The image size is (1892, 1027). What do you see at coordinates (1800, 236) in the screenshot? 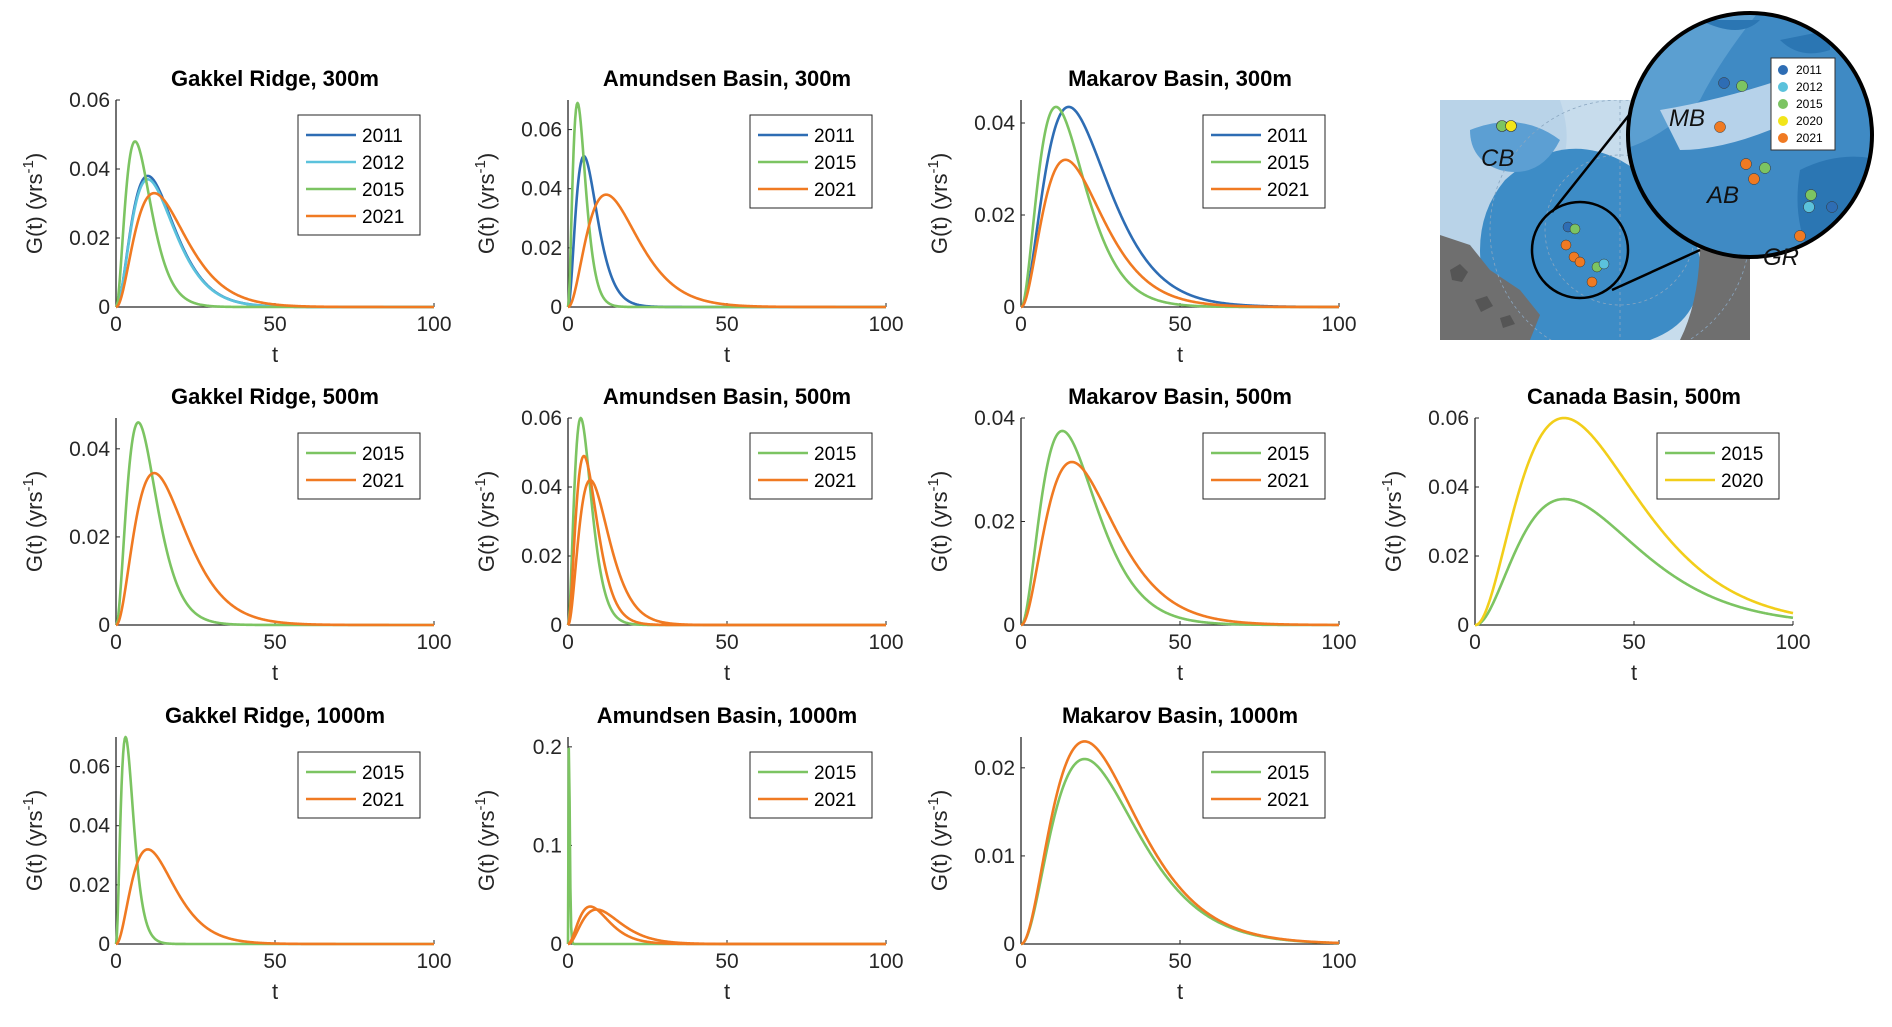
I see `zoom-station-2021` at bounding box center [1800, 236].